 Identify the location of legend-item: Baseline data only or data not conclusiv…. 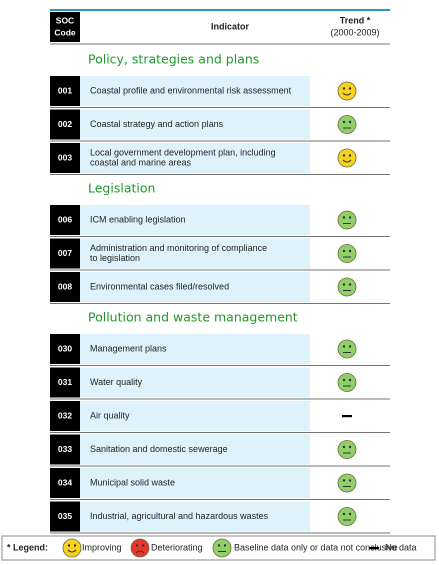
(316, 547).